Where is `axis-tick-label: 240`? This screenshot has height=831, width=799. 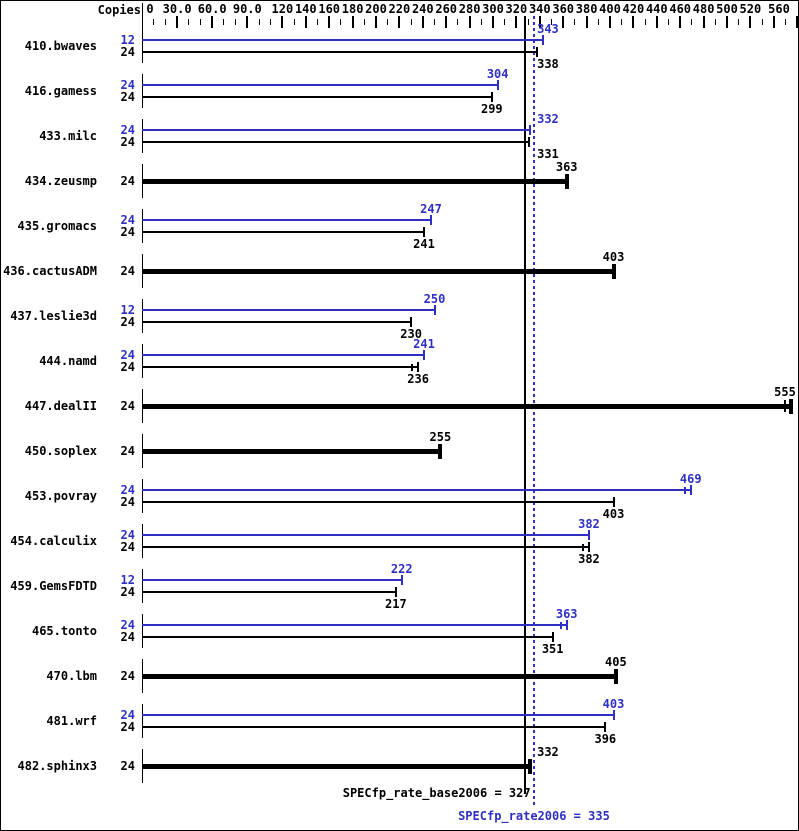 axis-tick-label: 240 is located at coordinates (422, 9).